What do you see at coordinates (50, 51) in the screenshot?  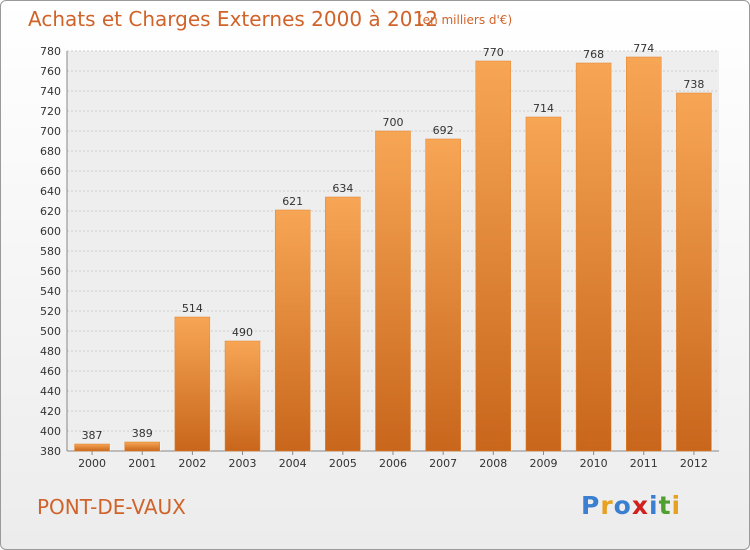 I see `y-tick-label: 780` at bounding box center [50, 51].